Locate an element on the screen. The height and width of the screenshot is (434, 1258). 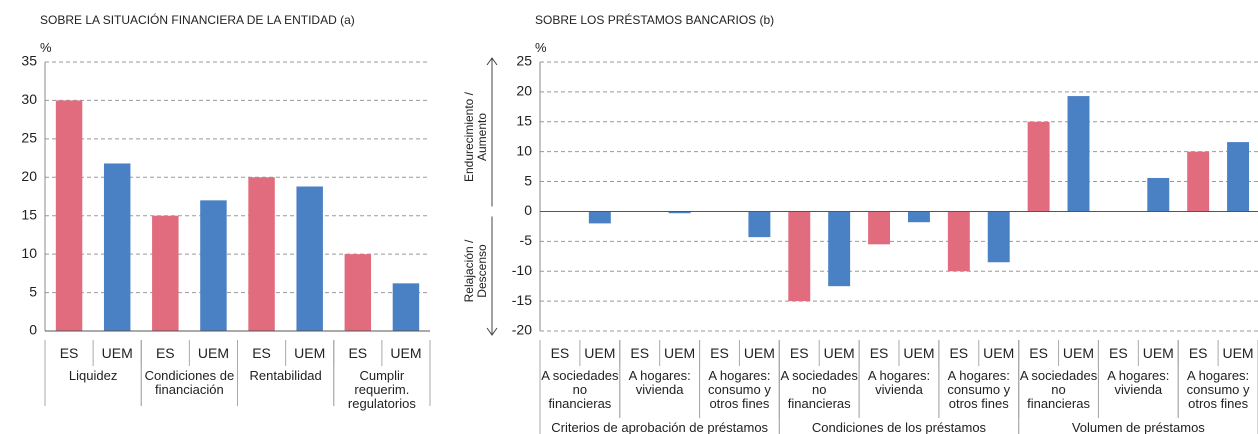
y-tick-label: 30 is located at coordinates (29, 99).